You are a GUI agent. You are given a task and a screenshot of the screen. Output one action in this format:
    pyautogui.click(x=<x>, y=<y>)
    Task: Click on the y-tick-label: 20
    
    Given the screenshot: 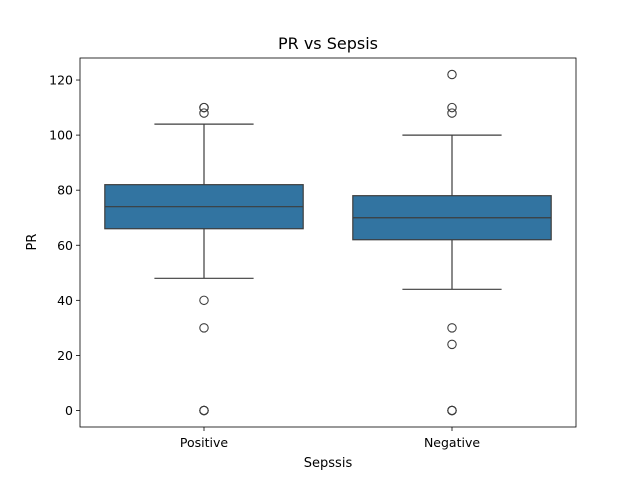 What is the action you would take?
    pyautogui.click(x=65, y=355)
    